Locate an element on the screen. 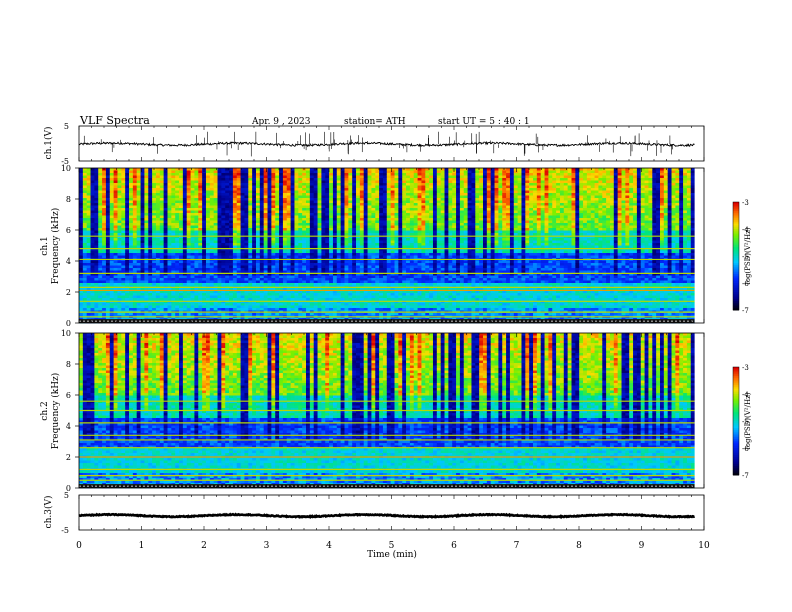 The width and height of the screenshot is (792, 612). figure-title: VLF Spectra is located at coordinates (114, 120).